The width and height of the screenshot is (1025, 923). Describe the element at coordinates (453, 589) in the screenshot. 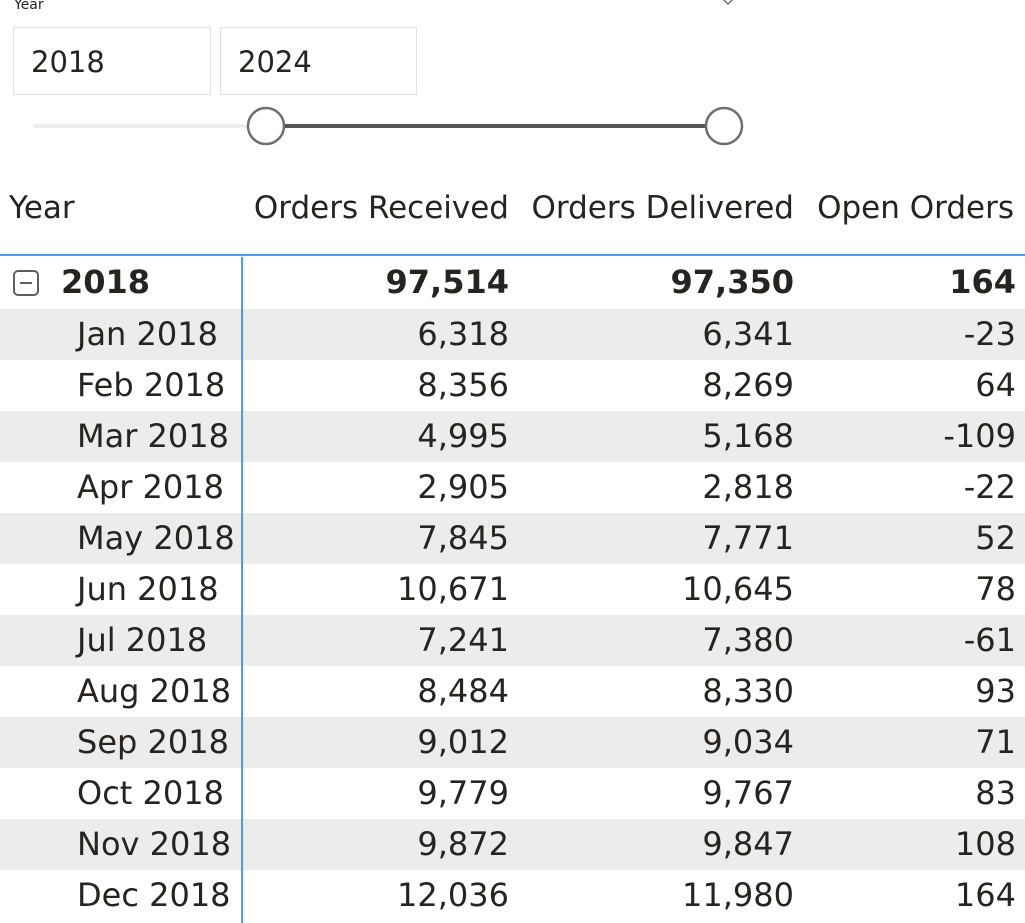

I see `cell-received: 10,671` at that location.